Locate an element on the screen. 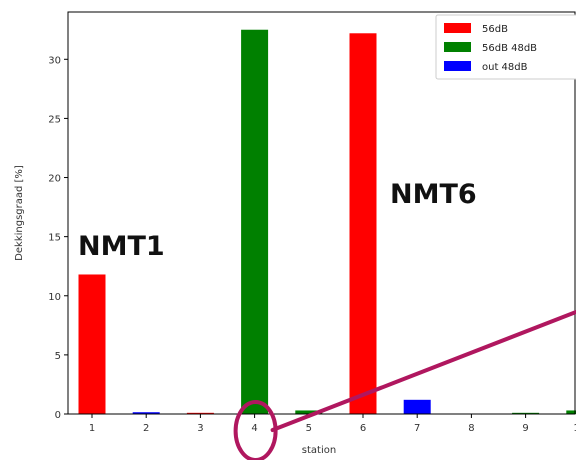 The image size is (576, 464). x-tick-label: 4 is located at coordinates (254, 428).